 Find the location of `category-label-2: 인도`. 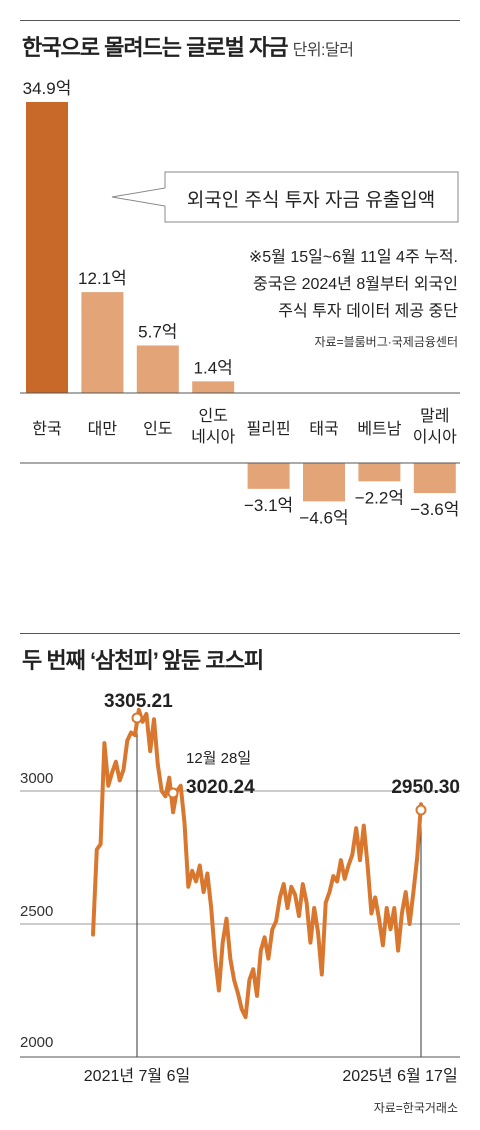

category-label-2: 인도 is located at coordinates (157, 429).